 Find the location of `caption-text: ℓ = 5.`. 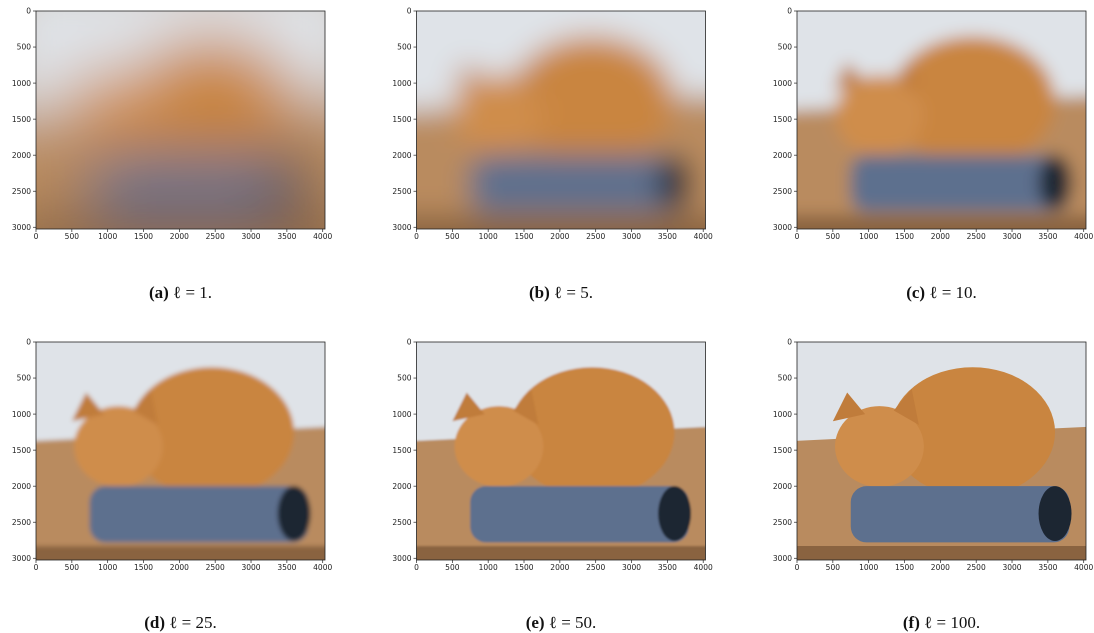

caption-text: ℓ = 5. is located at coordinates (573, 292).